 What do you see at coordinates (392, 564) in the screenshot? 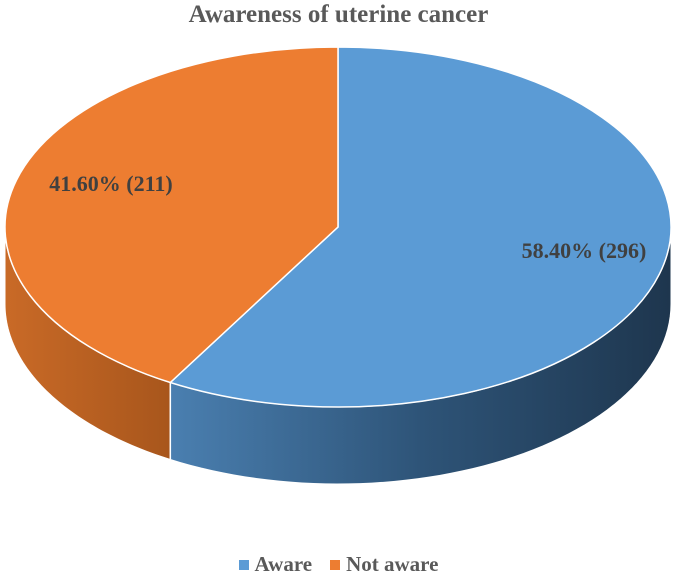
I see `legend-label-not-aware: Not aware` at bounding box center [392, 564].